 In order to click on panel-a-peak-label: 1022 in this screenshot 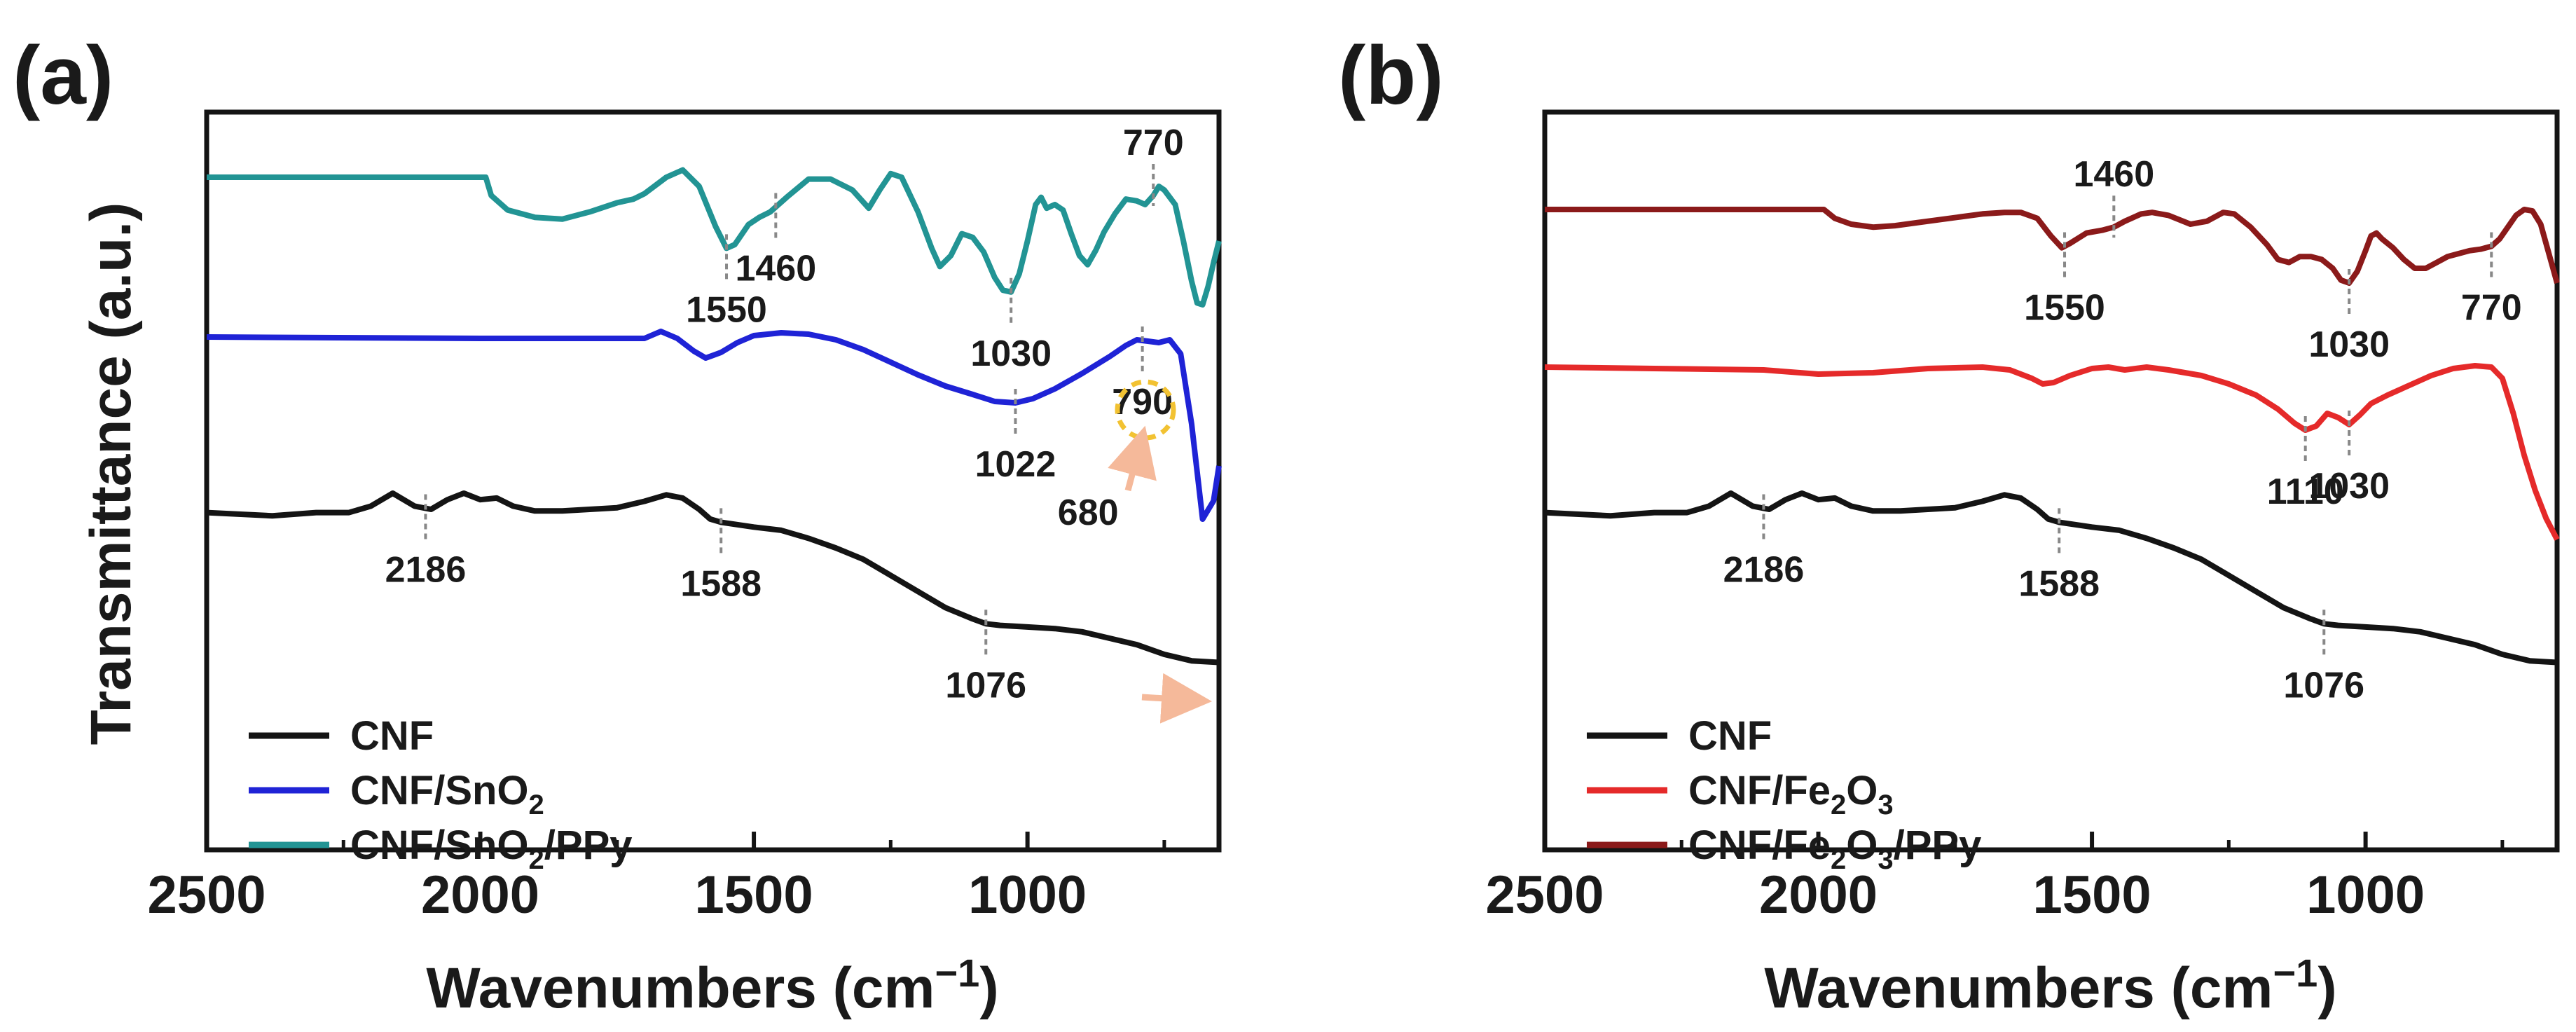, I will do `click(1015, 464)`.